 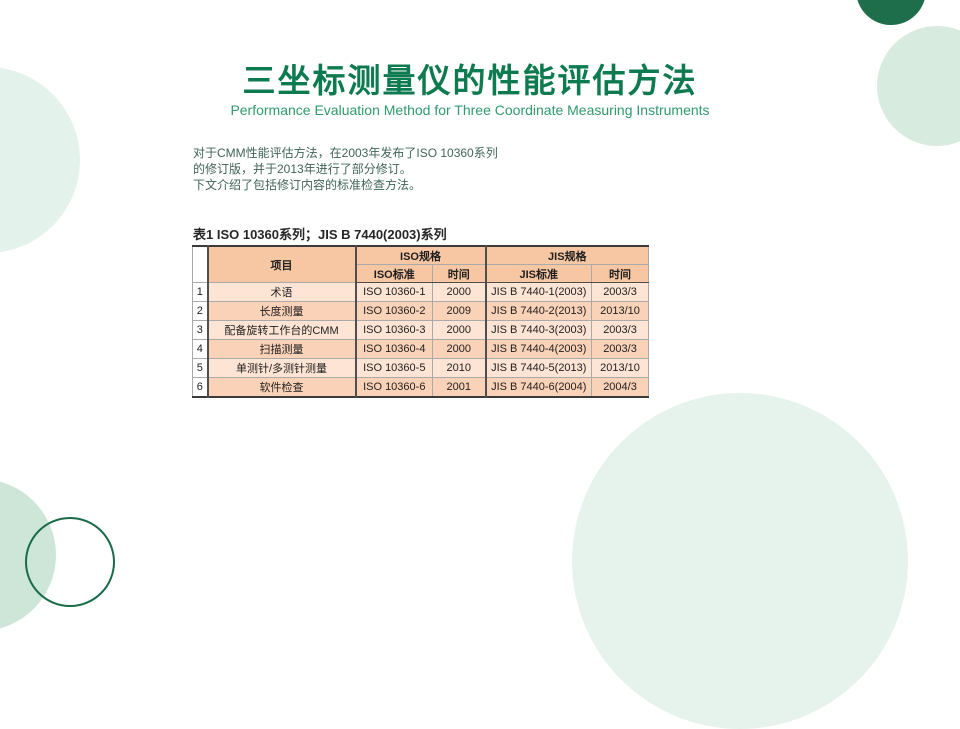 What do you see at coordinates (394, 273) in the screenshot?
I see `col-header-iso-std: ISO标准` at bounding box center [394, 273].